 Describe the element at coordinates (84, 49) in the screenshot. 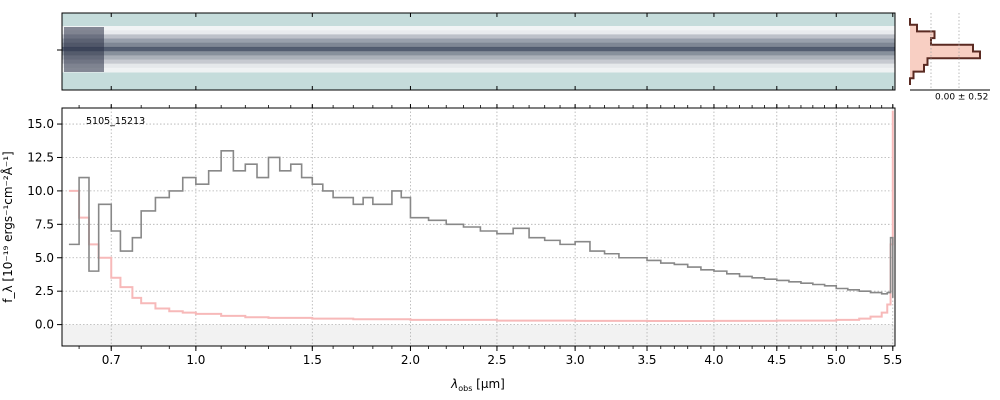

I see `heatmap-noisy-edge` at that location.